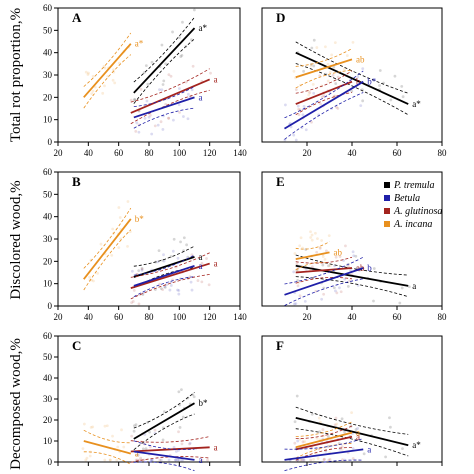 This screenshot has width=474, height=474. What do you see at coordinates (280, 181) in the screenshot?
I see `panel-letter: E` at bounding box center [280, 181].